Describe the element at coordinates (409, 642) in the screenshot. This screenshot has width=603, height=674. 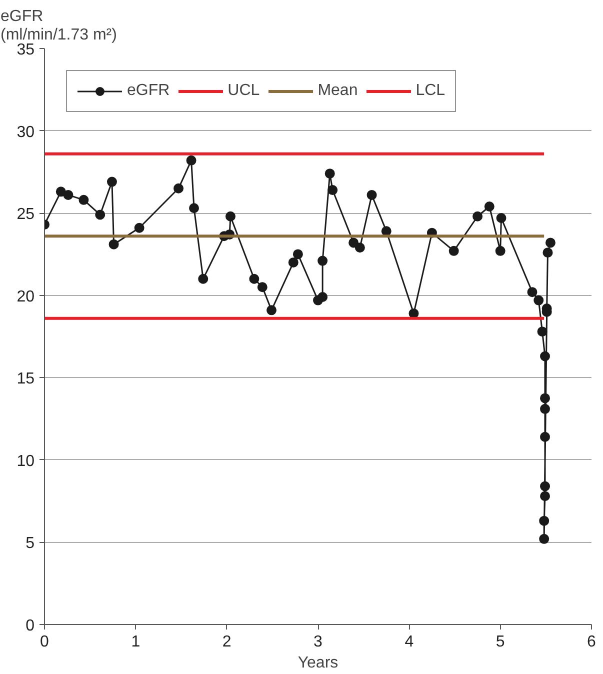
I see `x-tick-label: 4` at that location.